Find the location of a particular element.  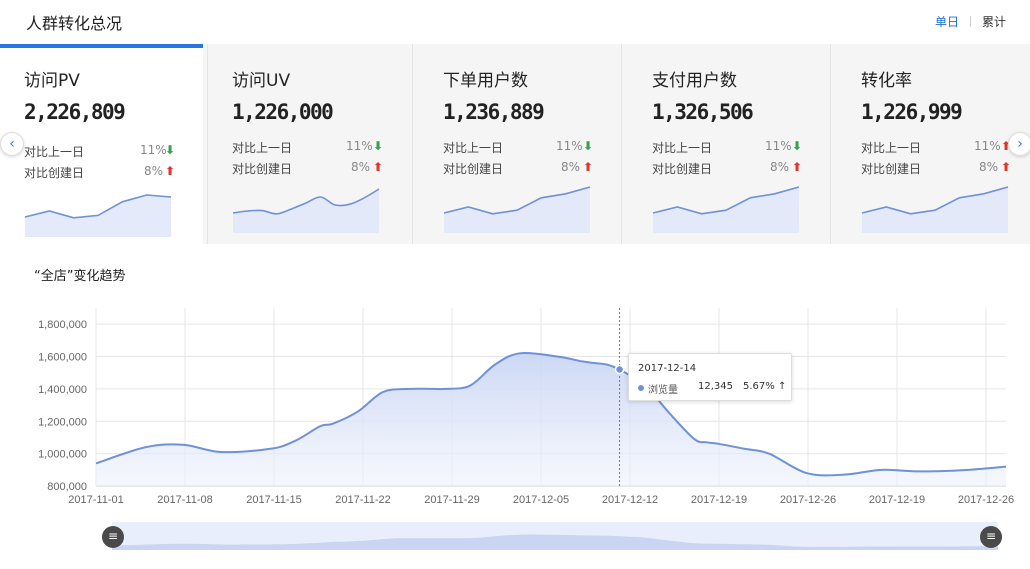

tooltip-date: 2017-12-14 is located at coordinates (667, 368).